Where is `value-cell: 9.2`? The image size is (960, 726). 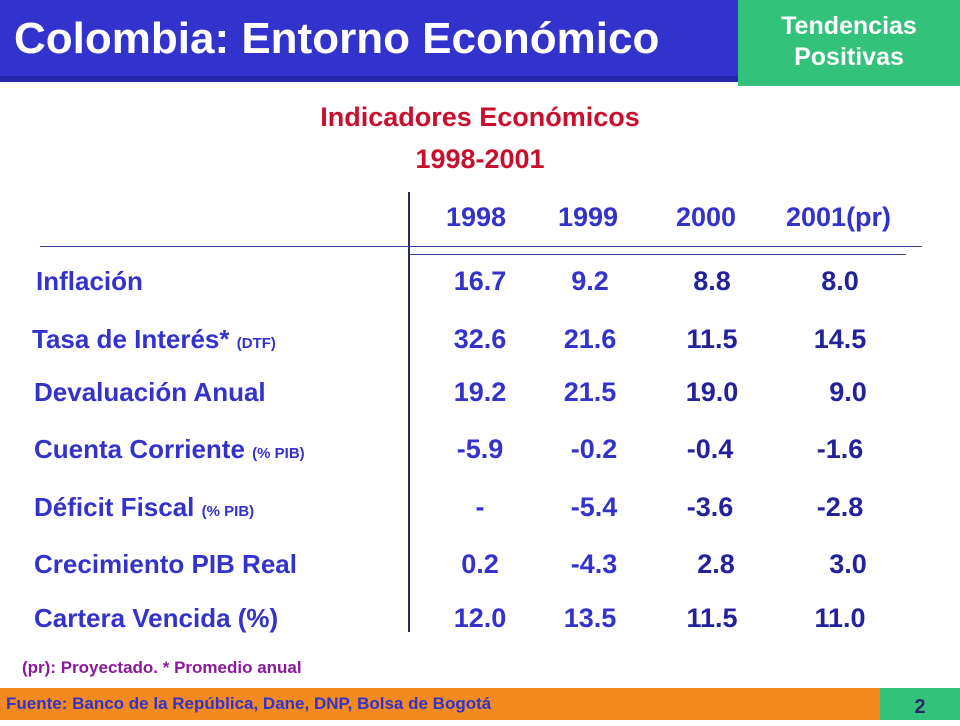 value-cell: 9.2 is located at coordinates (590, 281).